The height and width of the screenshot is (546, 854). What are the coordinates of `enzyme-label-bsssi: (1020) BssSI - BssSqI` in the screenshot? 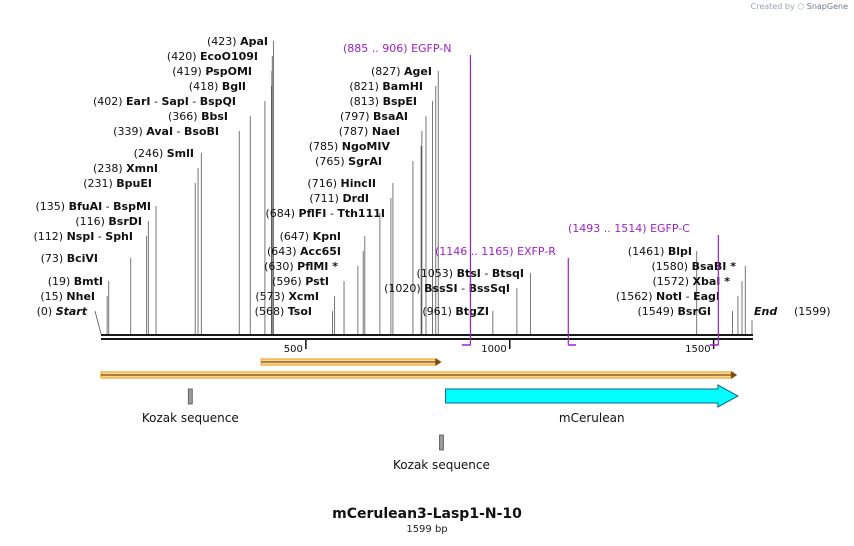 It's located at (447, 288).